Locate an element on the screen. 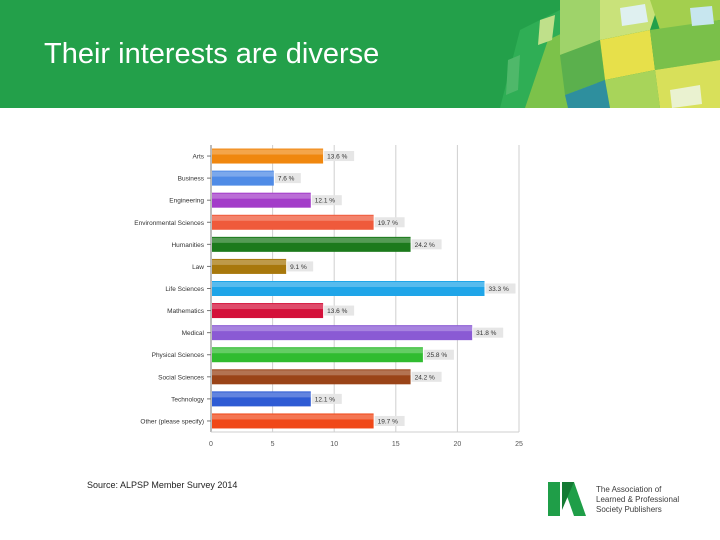 This screenshot has width=720, height=540. decorative-swirl-graphic is located at coordinates (610, 54).